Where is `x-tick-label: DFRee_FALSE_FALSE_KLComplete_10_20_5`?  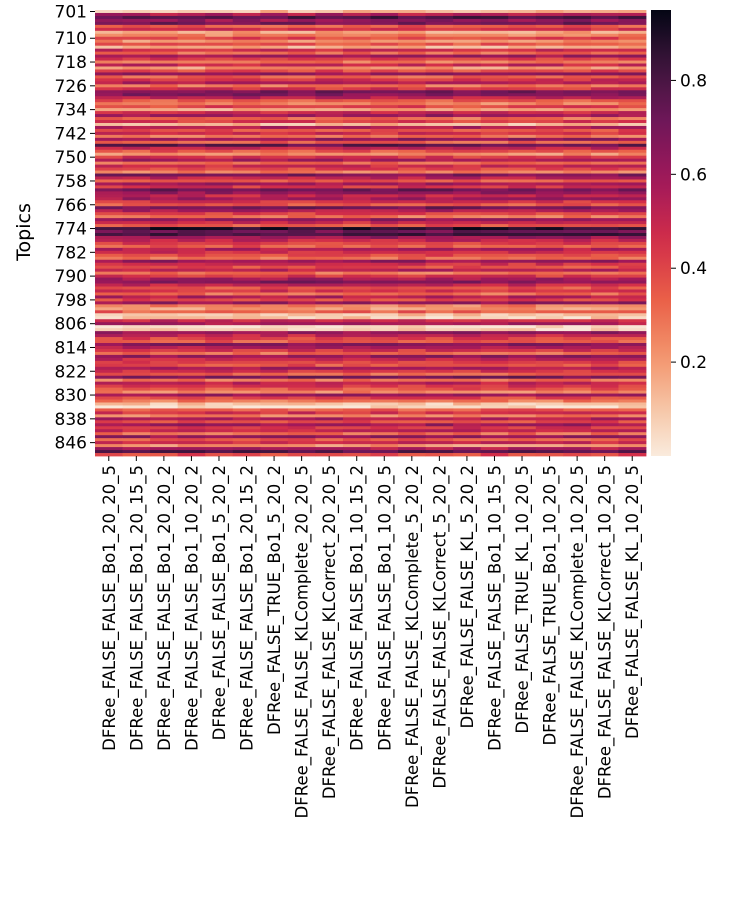 x-tick-label: DFRee_FALSE_FALSE_KLComplete_10_20_5 is located at coordinates (578, 641).